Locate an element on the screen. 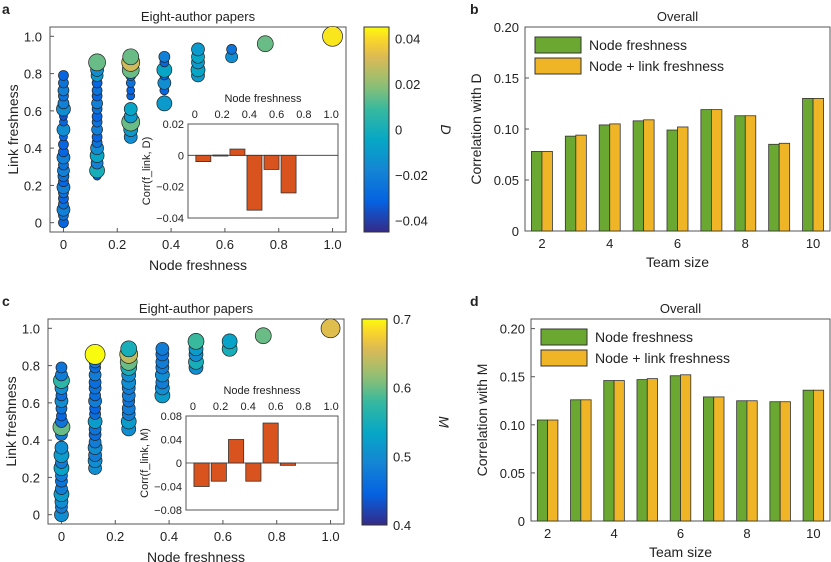 This screenshot has height=562, width=831. inset-y-tick-label: −0.02 is located at coordinates (170, 188).